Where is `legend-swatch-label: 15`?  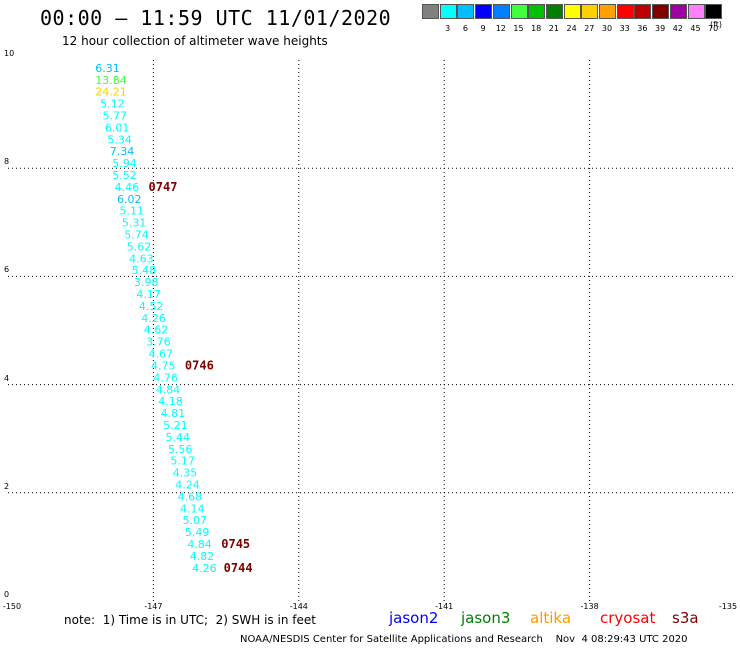
legend-swatch-label: 15 is located at coordinates (518, 28).